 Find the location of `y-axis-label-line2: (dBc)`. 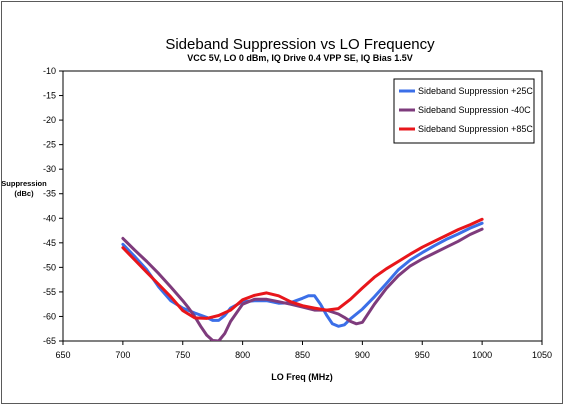

y-axis-label-line2: (dBc) is located at coordinates (24, 193).